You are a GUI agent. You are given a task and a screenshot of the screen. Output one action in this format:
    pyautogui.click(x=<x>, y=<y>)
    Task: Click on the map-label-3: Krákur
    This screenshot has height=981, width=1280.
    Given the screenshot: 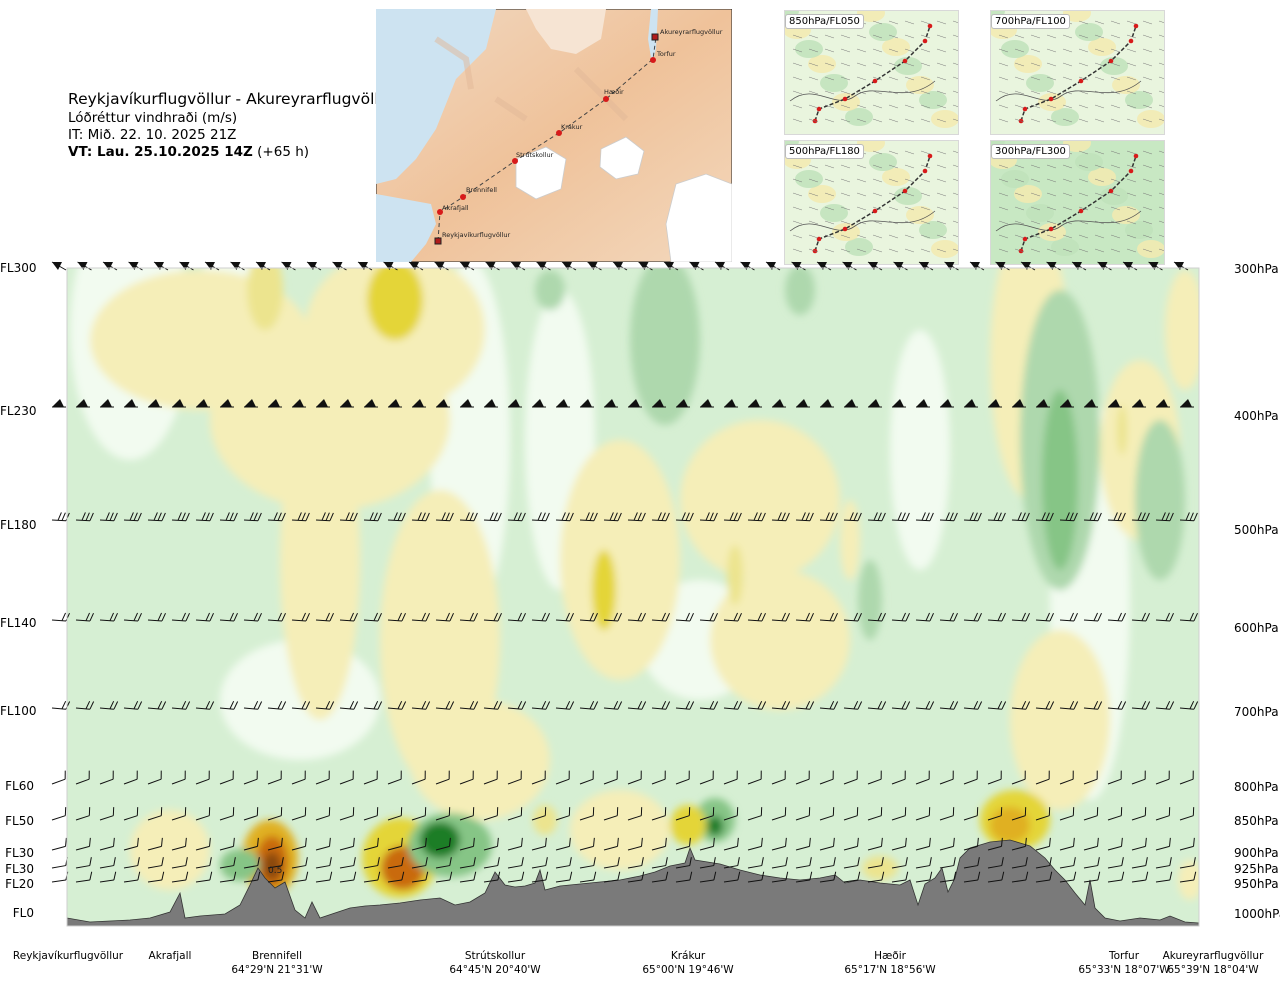 What is the action you would take?
    pyautogui.click(x=572, y=127)
    